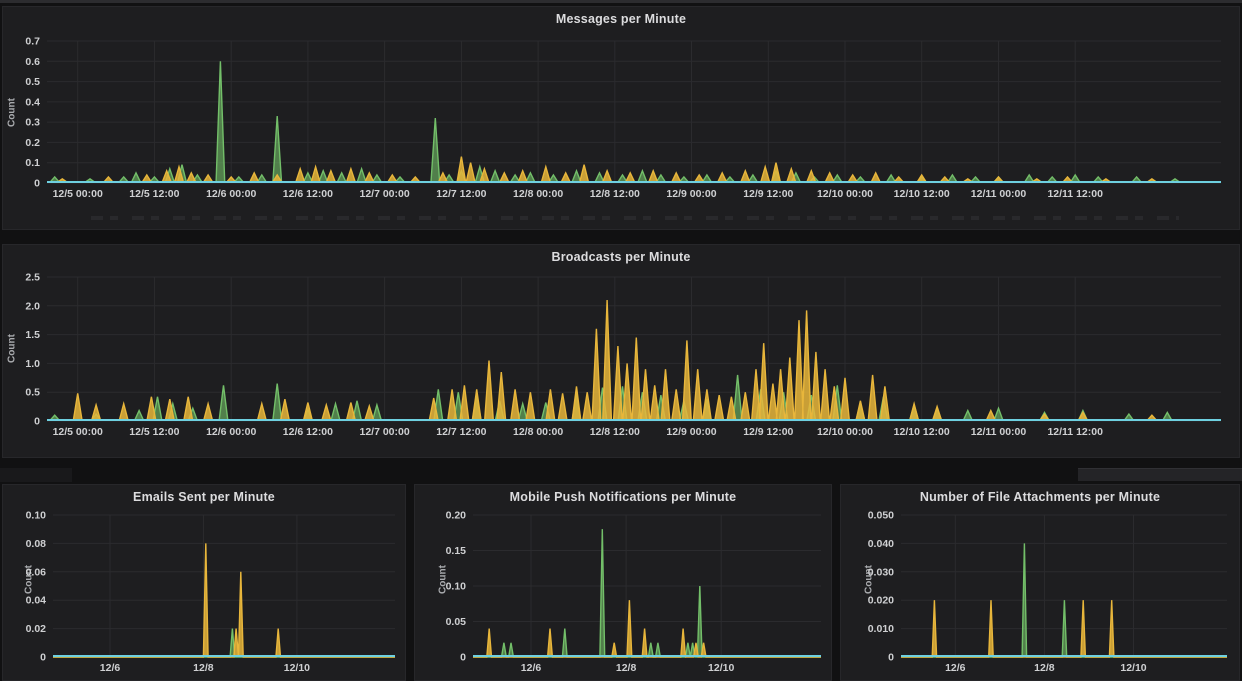 The image size is (1242, 681). I want to click on push-green-series-fill, so click(647, 593).